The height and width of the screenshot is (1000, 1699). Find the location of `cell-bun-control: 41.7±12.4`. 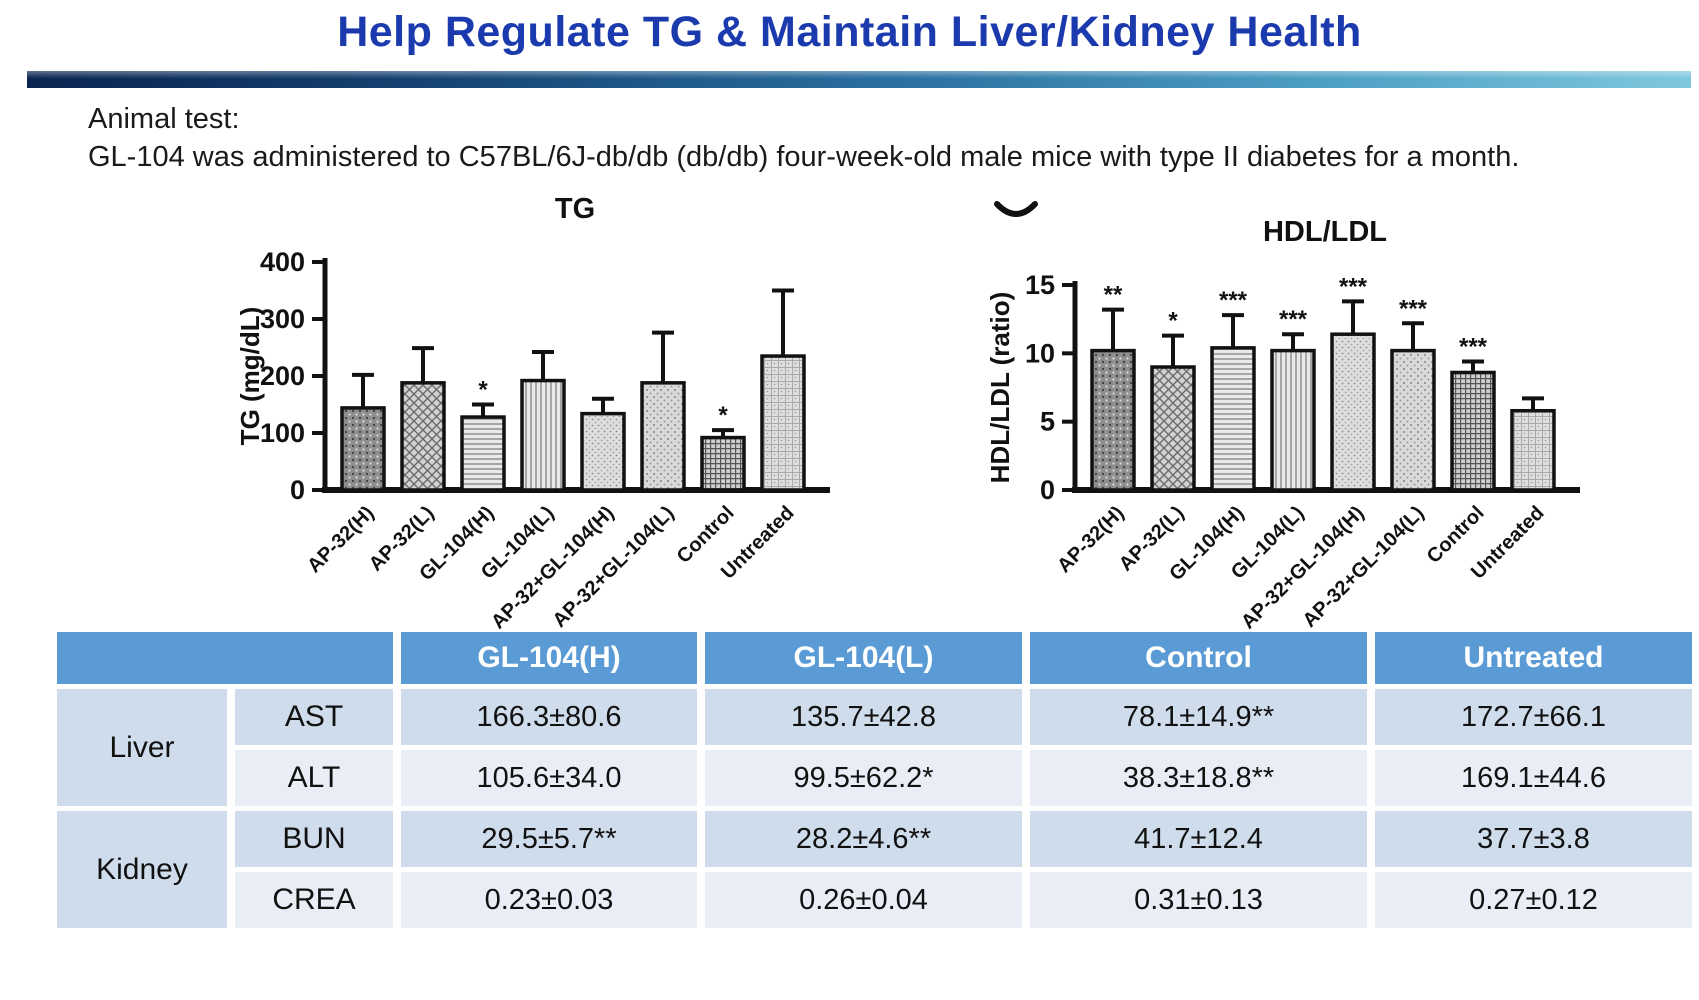

cell-bun-control: 41.7±12.4 is located at coordinates (1198, 839).